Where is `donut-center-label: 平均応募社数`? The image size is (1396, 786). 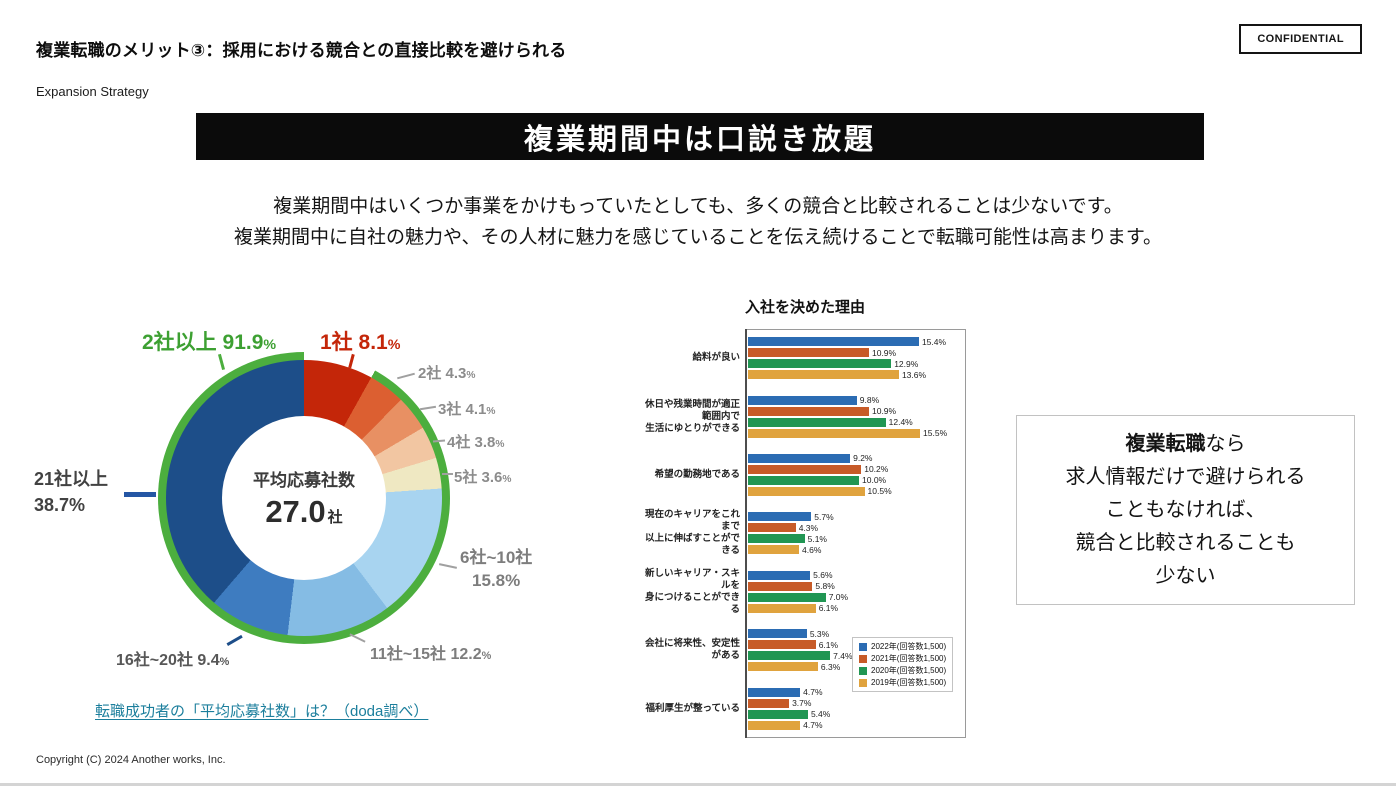
donut-center-label: 平均応募社数 is located at coordinates (304, 480).